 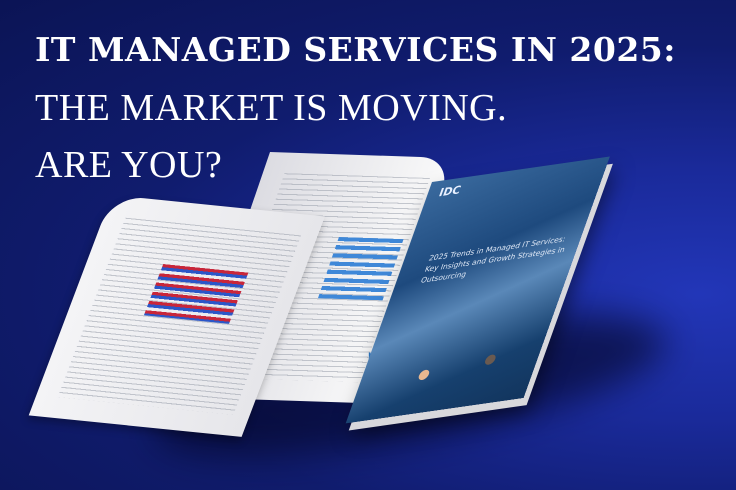 I want to click on idc-logo: IDC, so click(x=450, y=191).